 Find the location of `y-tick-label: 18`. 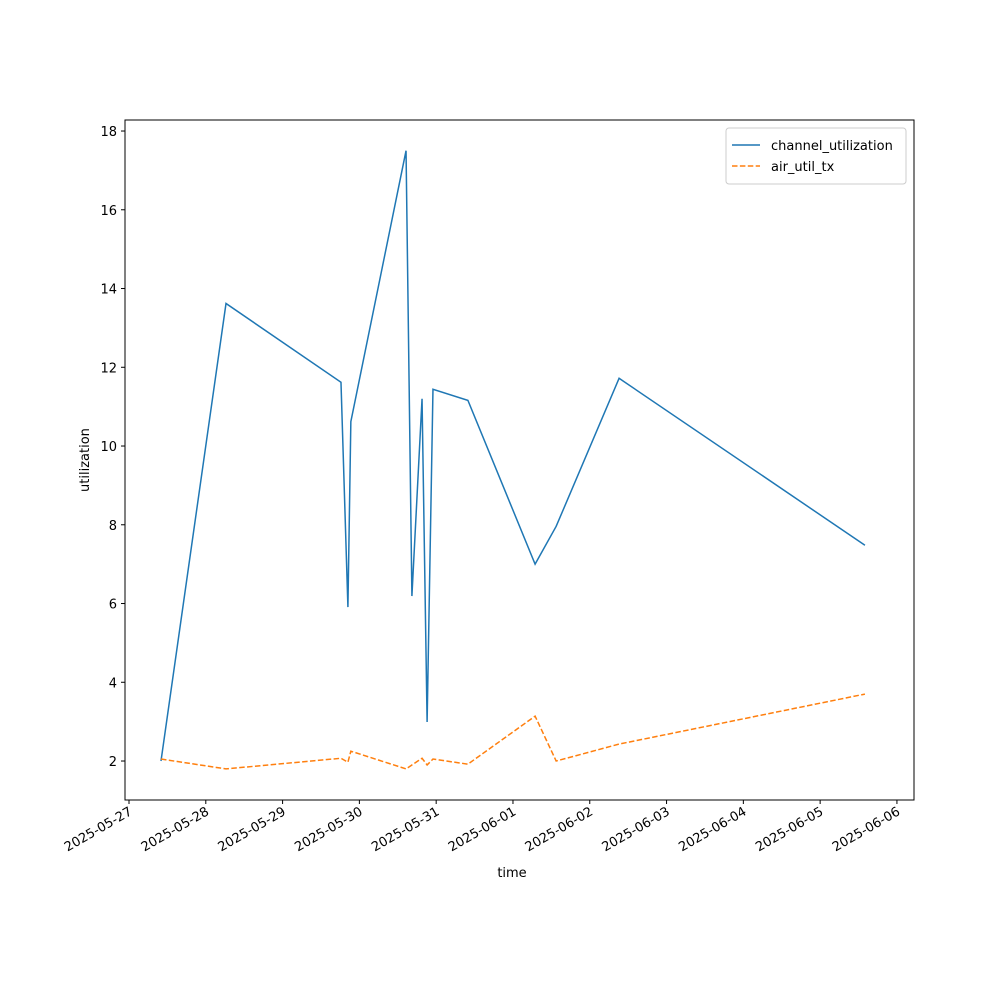

y-tick-label: 18 is located at coordinates (108, 132).